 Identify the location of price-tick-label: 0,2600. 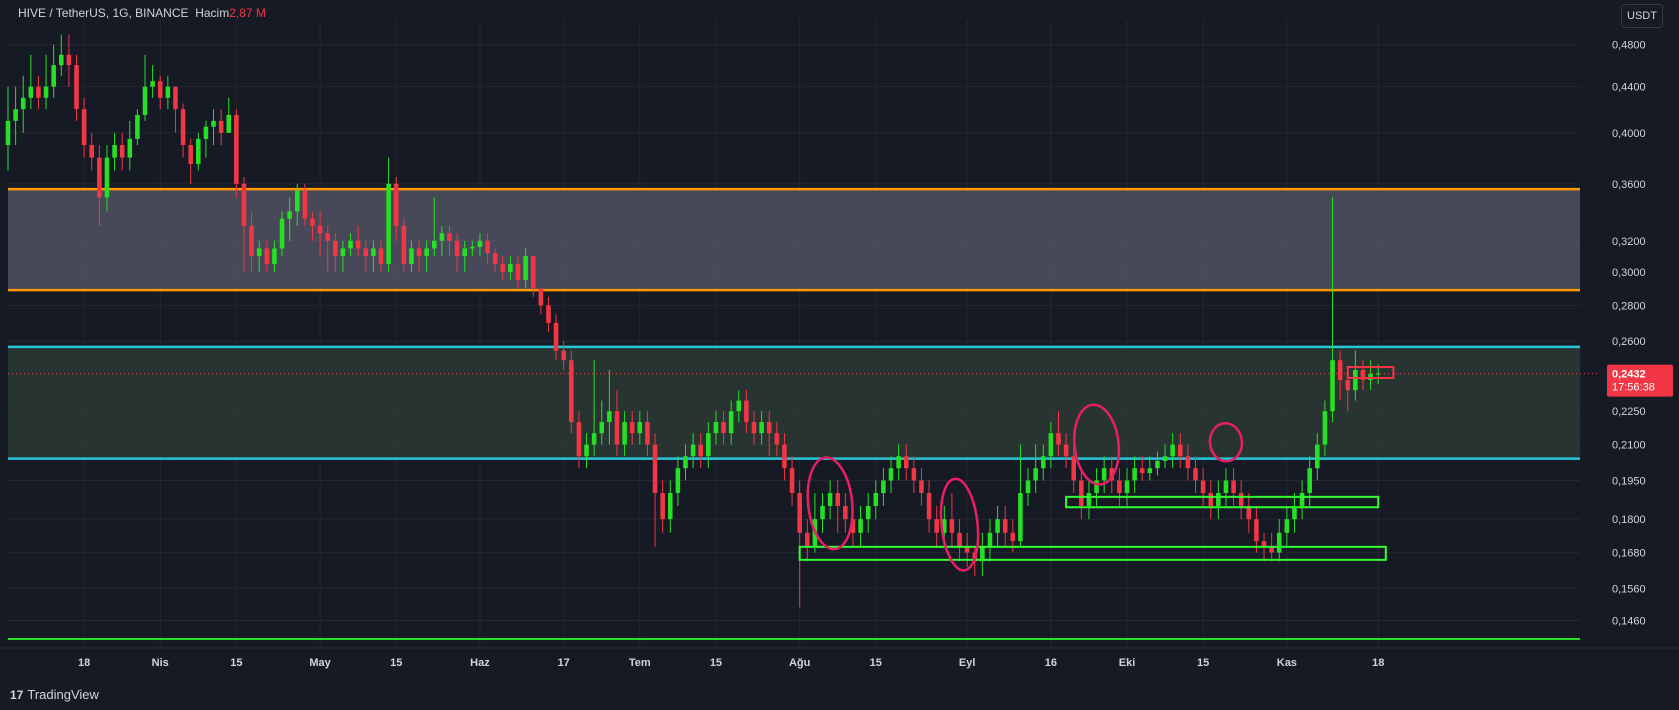
(1629, 342).